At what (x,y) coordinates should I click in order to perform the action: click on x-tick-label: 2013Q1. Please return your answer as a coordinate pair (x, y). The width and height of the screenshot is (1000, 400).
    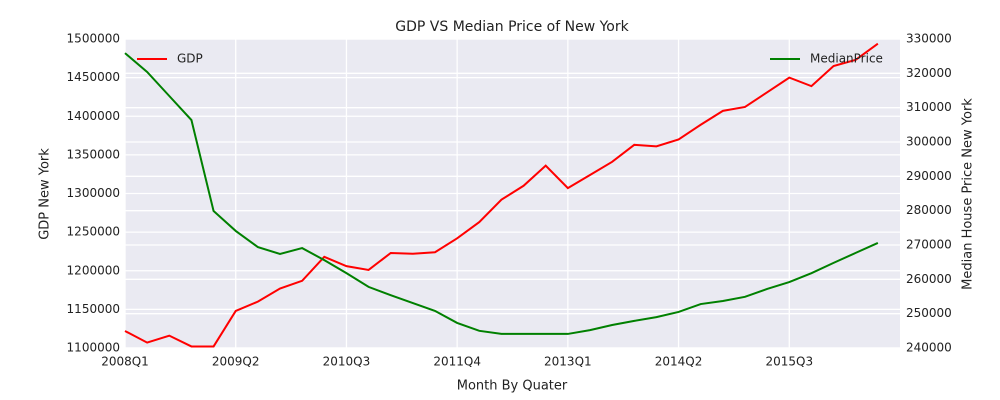
    Looking at the image, I should click on (568, 362).